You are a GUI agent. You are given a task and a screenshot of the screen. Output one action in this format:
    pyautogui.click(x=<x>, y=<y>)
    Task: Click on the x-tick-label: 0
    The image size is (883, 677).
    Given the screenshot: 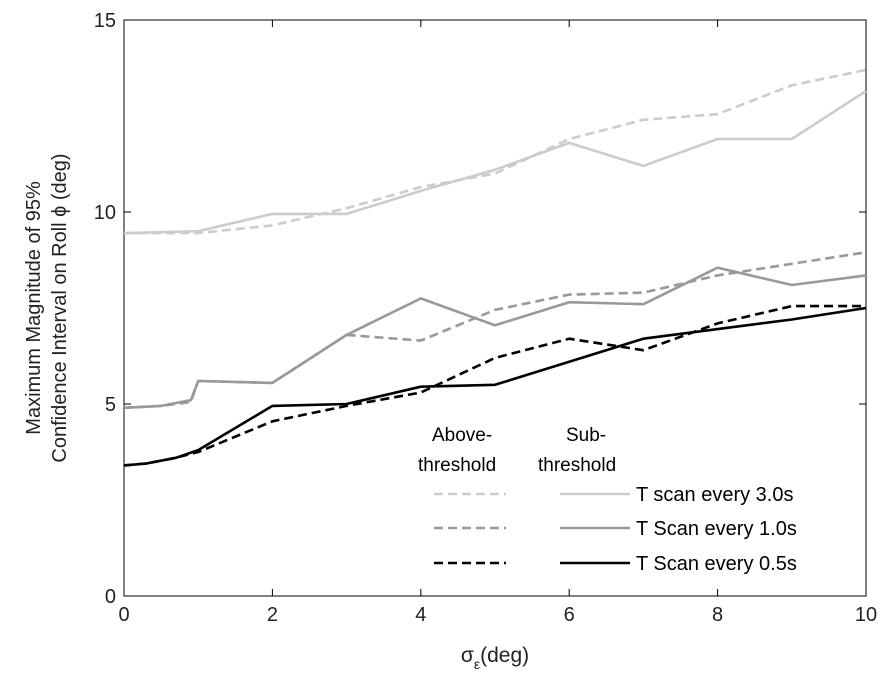 What is the action you would take?
    pyautogui.click(x=123, y=615)
    